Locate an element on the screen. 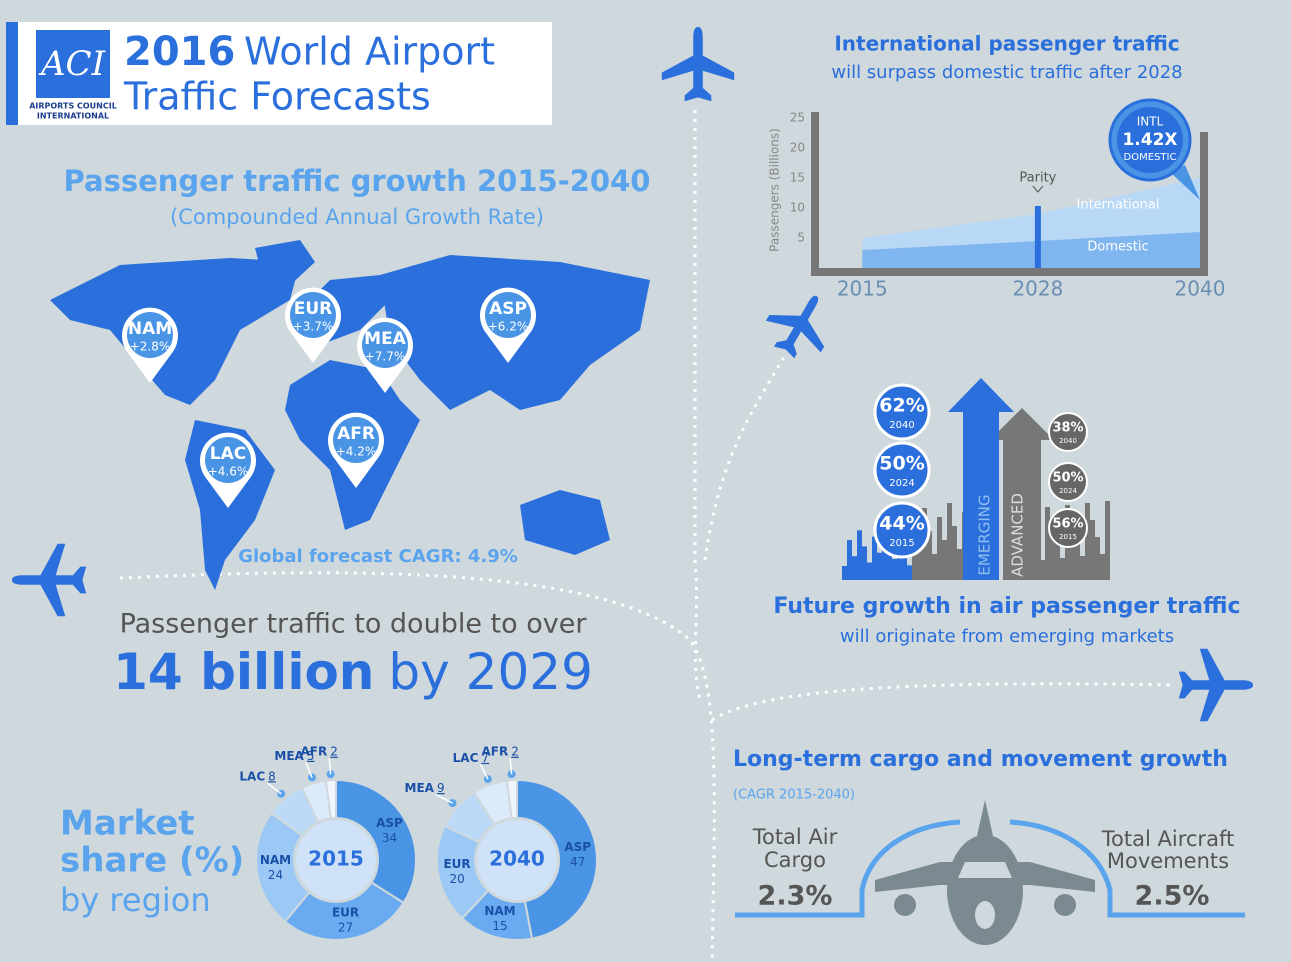 Image resolution: width=1291 pixels, height=962 pixels. label: 8 is located at coordinates (272, 776).